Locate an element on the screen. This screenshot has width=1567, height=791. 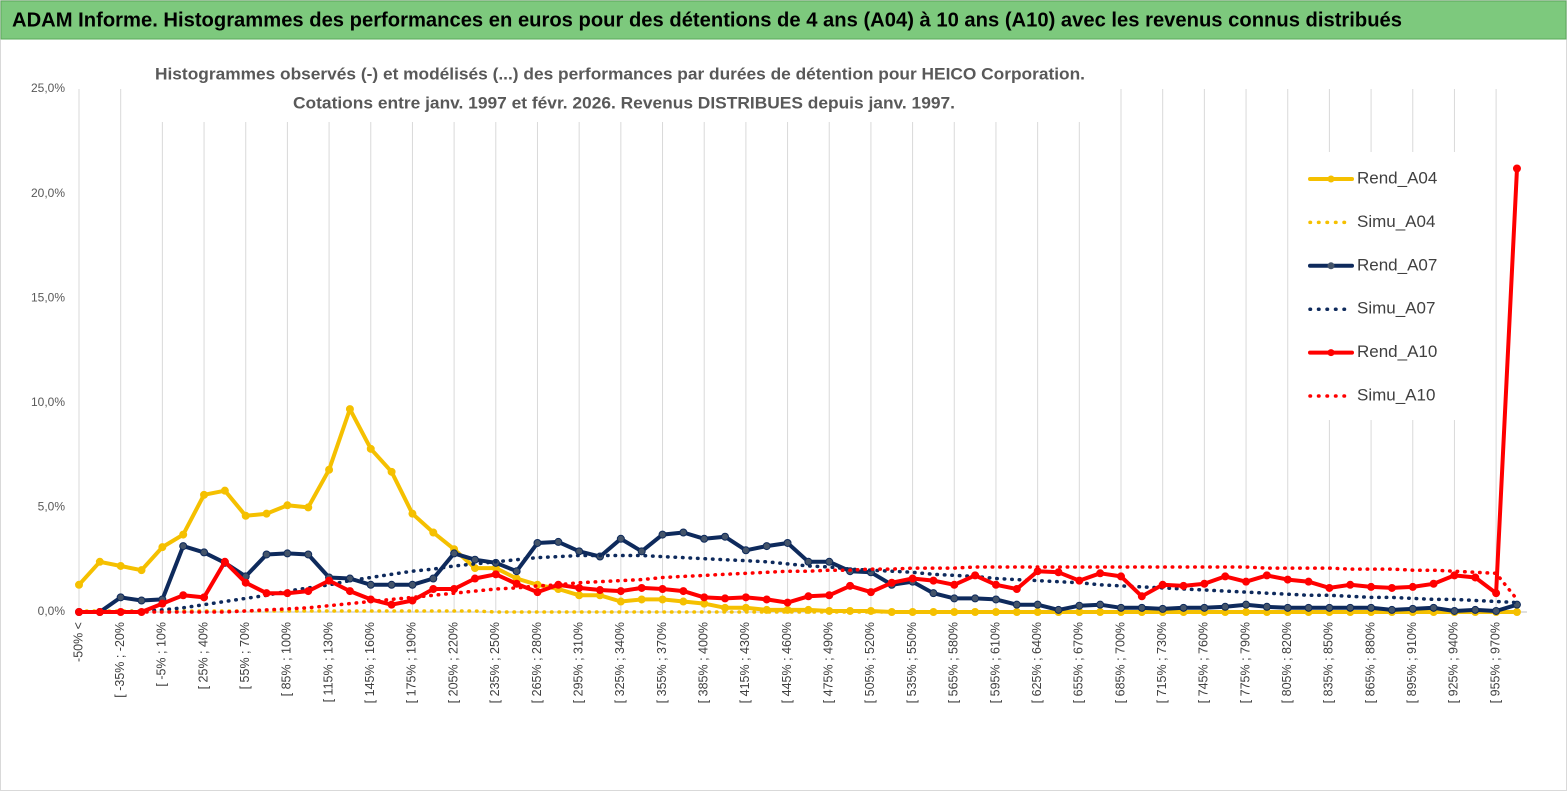
legend-label: Simu_A07 is located at coordinates (1396, 308).